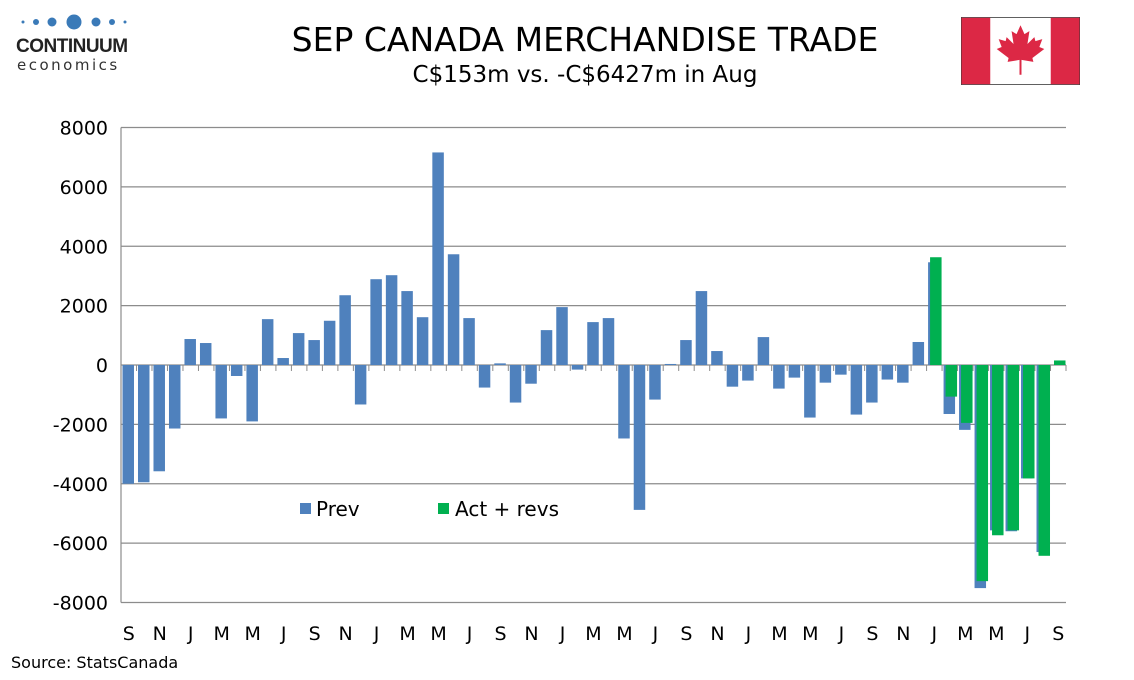 This screenshot has height=680, width=1134. Describe the element at coordinates (443, 508) in the screenshot. I see `legend-swatch-act` at that location.